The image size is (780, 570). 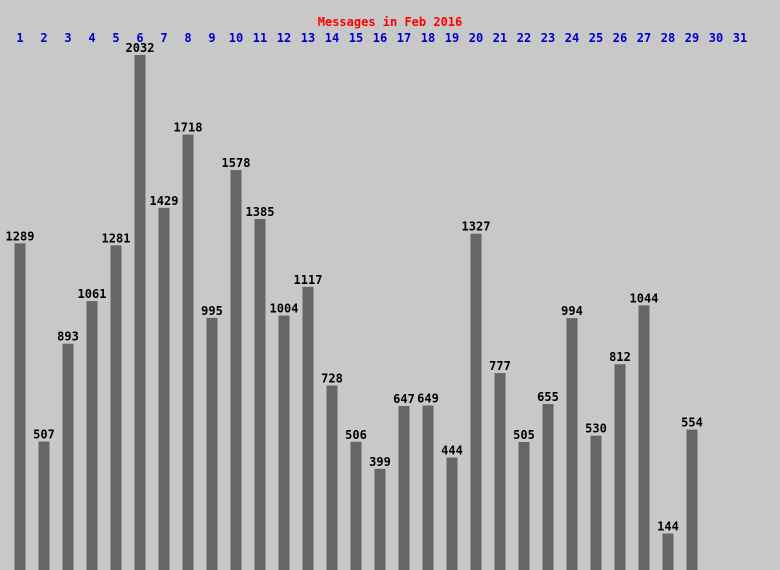 I want to click on value-label-day-15: 506, so click(x=356, y=435).